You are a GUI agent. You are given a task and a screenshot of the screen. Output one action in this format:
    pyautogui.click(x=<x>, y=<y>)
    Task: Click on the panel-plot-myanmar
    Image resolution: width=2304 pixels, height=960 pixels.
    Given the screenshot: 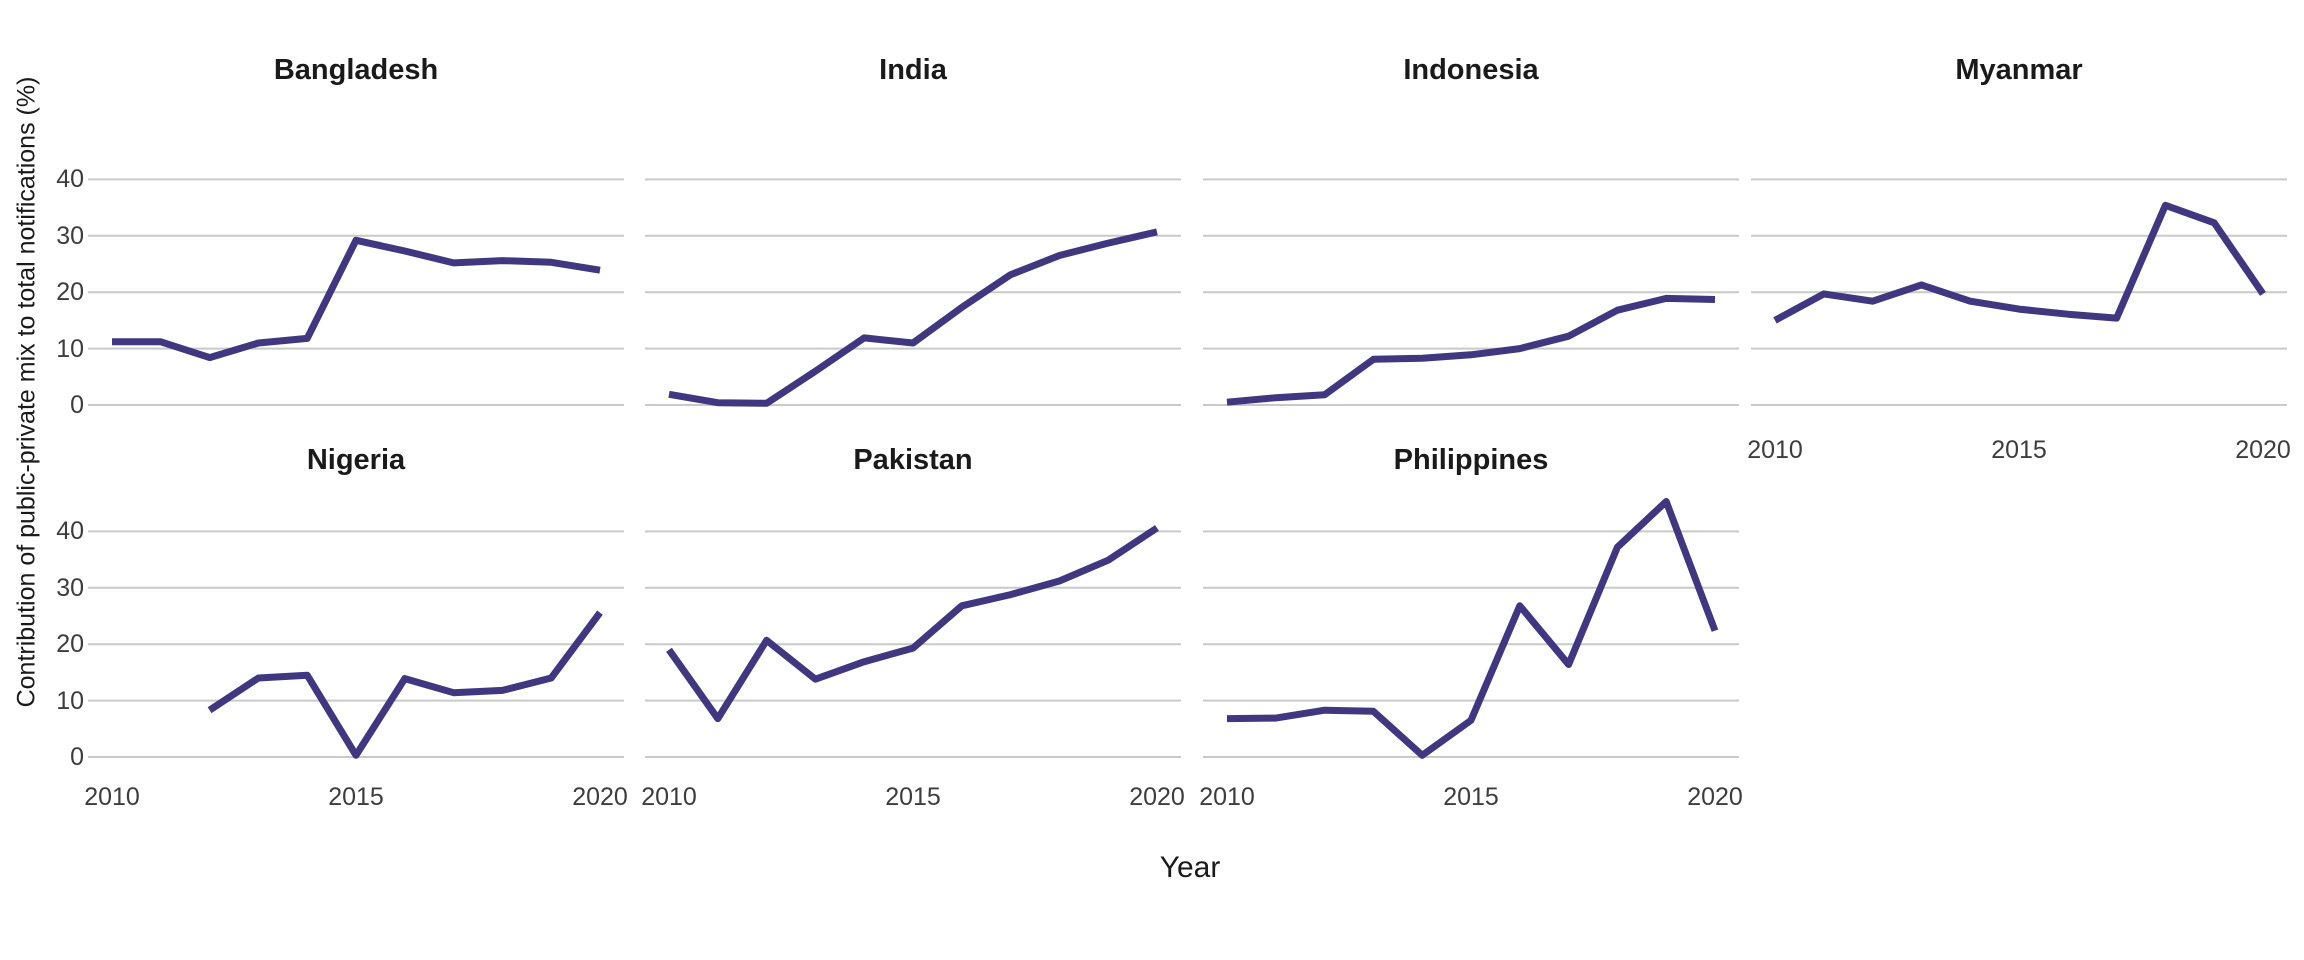 What is the action you would take?
    pyautogui.click(x=2019, y=292)
    